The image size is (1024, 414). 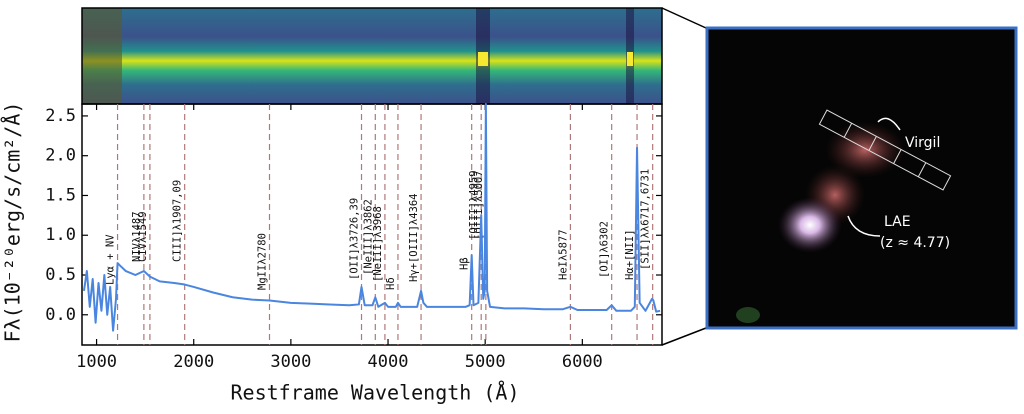 I want to click on emission-line-label: [SII]λλ6717,6731, so click(x=646, y=219).